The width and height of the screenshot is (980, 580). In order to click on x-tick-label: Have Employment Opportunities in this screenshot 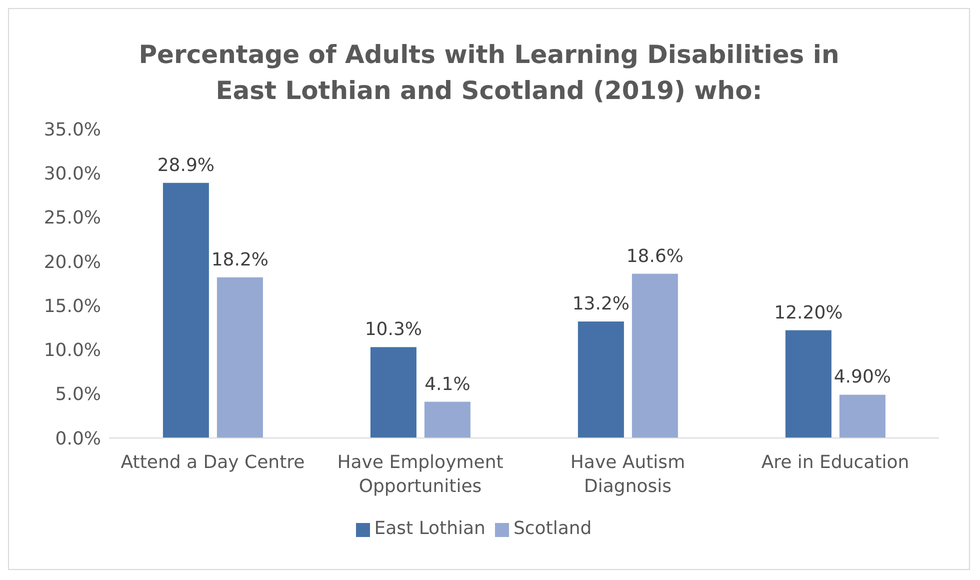, I will do `click(420, 474)`.